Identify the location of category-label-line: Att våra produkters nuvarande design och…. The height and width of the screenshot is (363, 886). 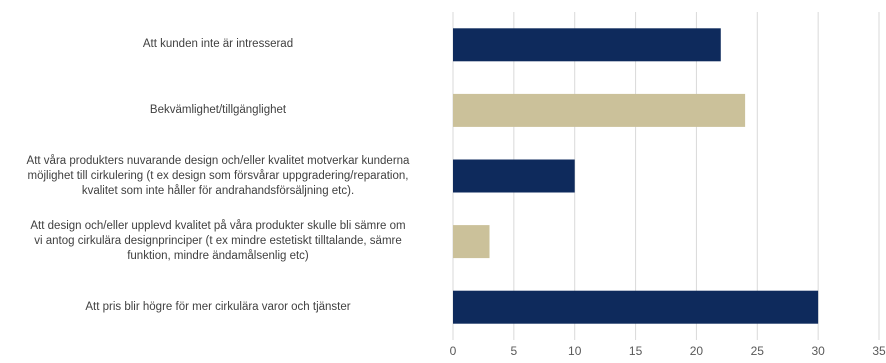
(218, 160).